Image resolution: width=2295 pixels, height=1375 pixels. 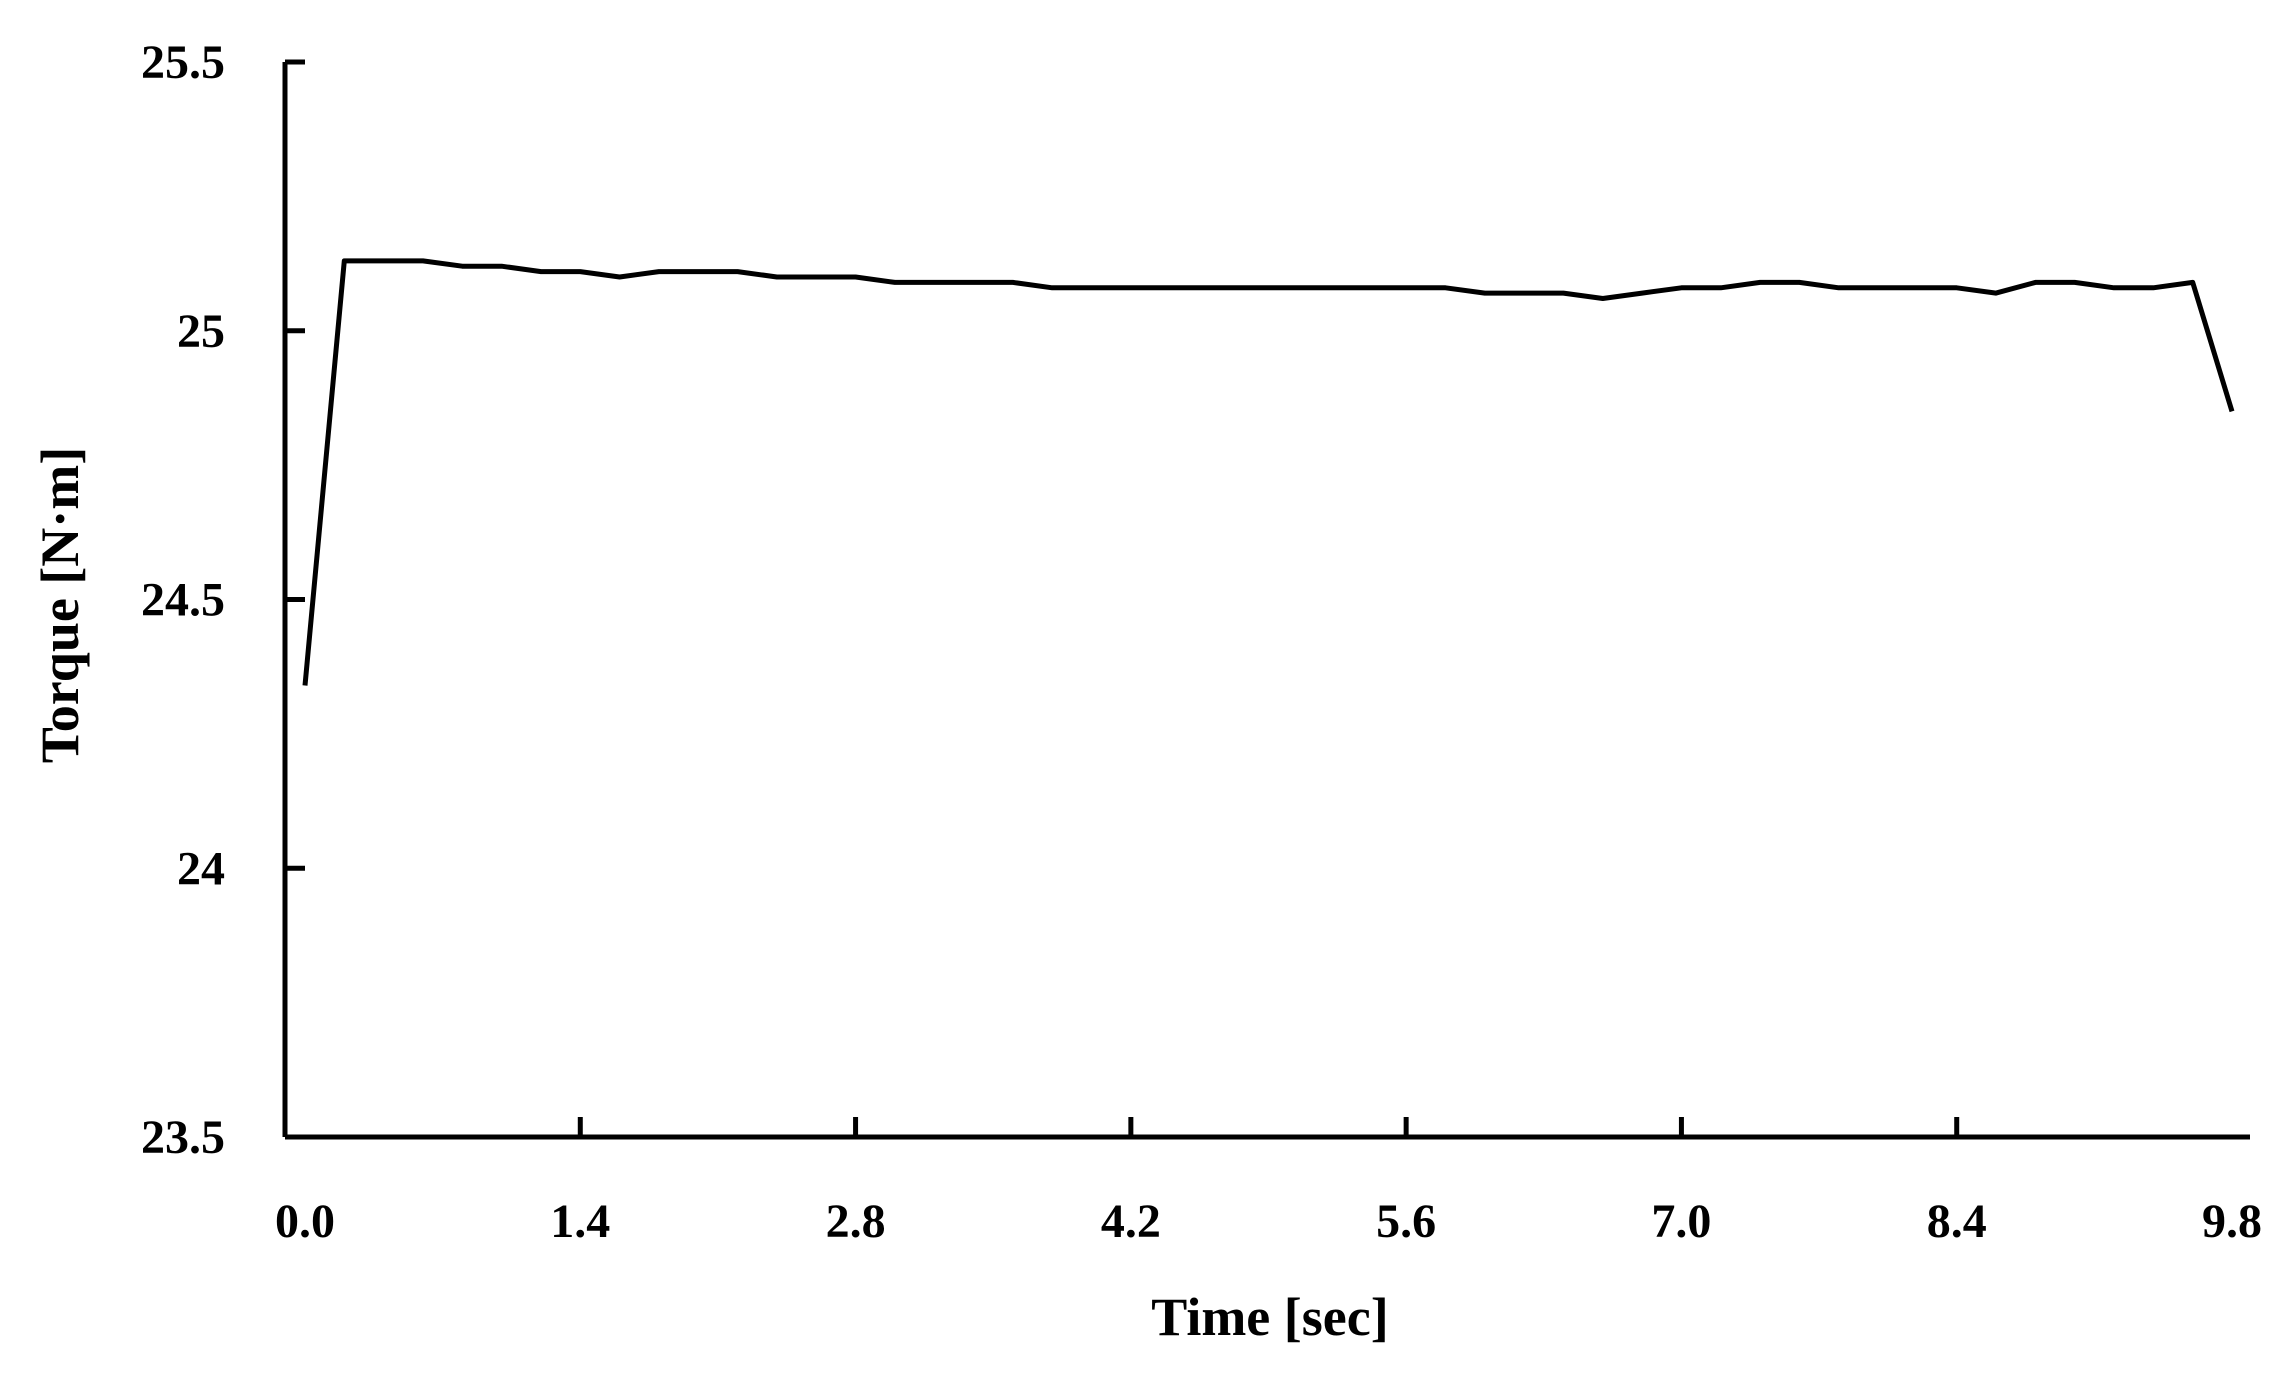 What do you see at coordinates (856, 1221) in the screenshot?
I see `x-tick-label: 2.8` at bounding box center [856, 1221].